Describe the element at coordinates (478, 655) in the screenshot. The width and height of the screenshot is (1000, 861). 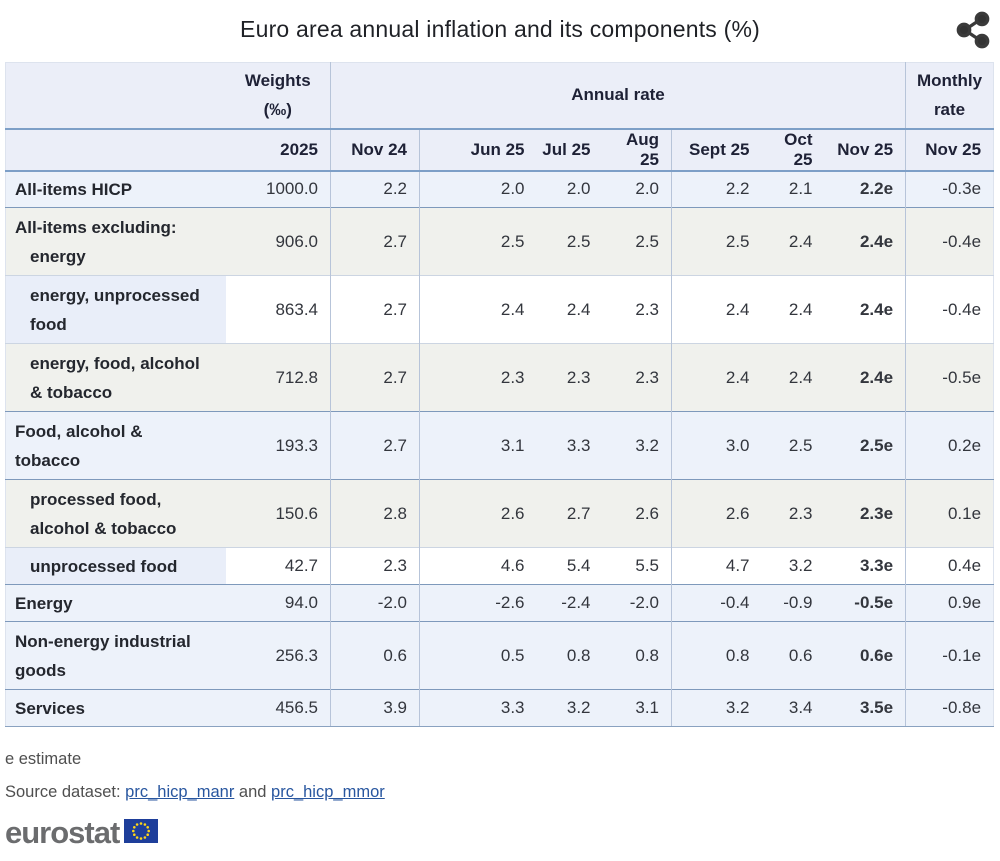
I see `annual-rate-cell: 0.5` at that location.